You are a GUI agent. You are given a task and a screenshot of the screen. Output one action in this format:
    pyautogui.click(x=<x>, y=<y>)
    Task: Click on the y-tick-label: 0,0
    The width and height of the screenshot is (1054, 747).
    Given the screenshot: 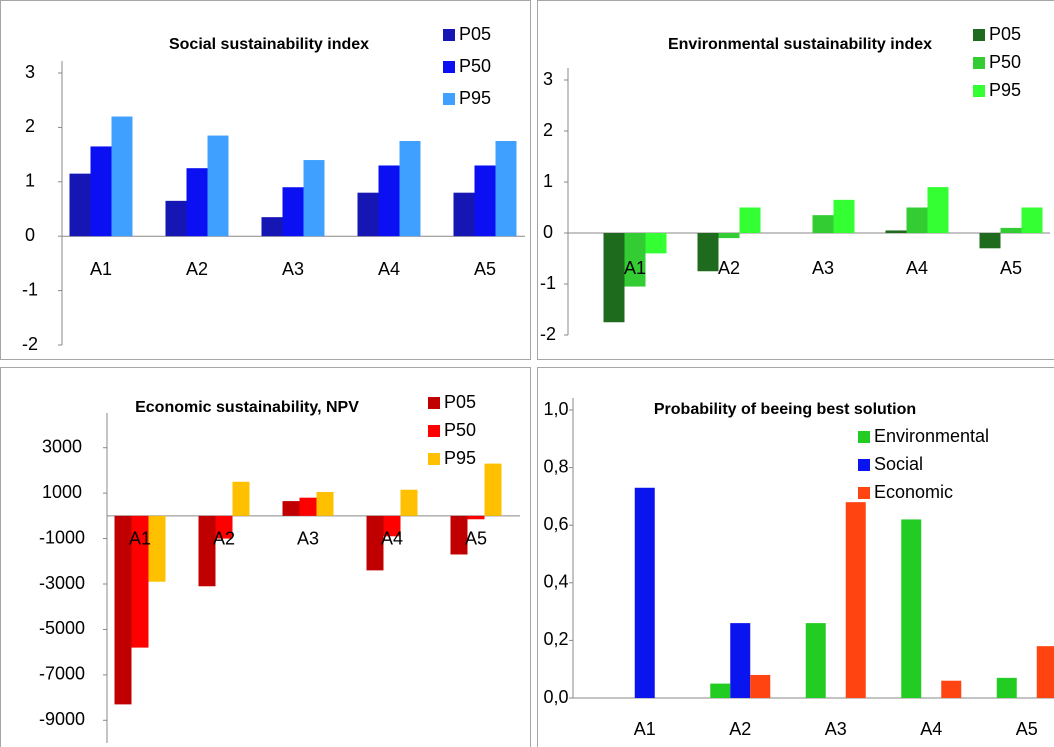 What is the action you would take?
    pyautogui.click(x=555, y=697)
    